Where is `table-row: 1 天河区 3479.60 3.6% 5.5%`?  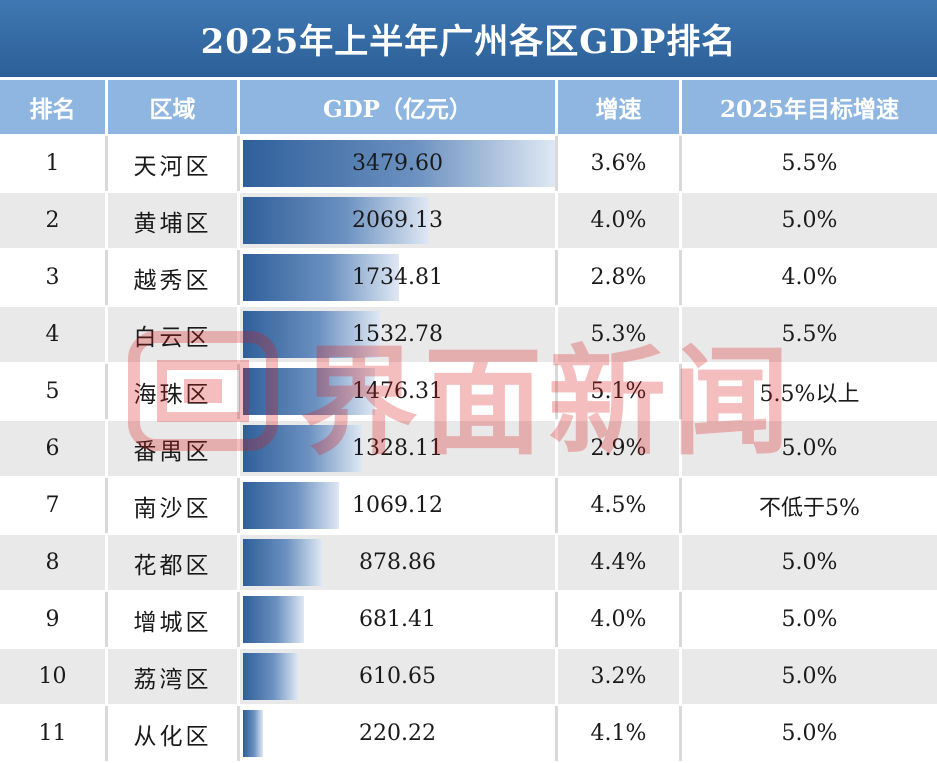 table-row: 1 天河区 3479.60 3.6% 5.5% is located at coordinates (468, 164).